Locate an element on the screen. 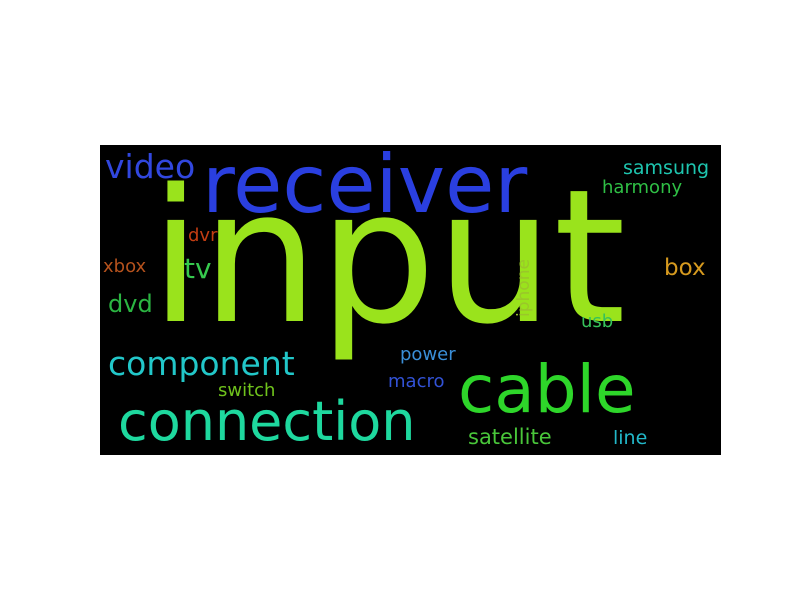  word-macro: macro is located at coordinates (416, 381).